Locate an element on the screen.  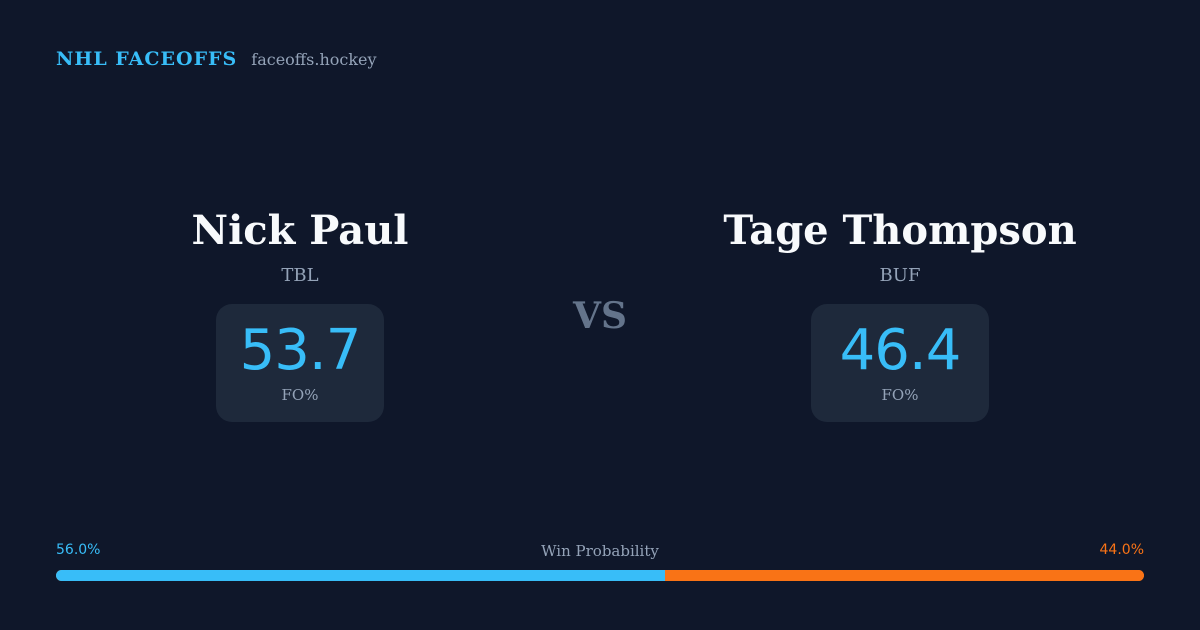
win-probability-left-value: 56.0% is located at coordinates (78, 550).